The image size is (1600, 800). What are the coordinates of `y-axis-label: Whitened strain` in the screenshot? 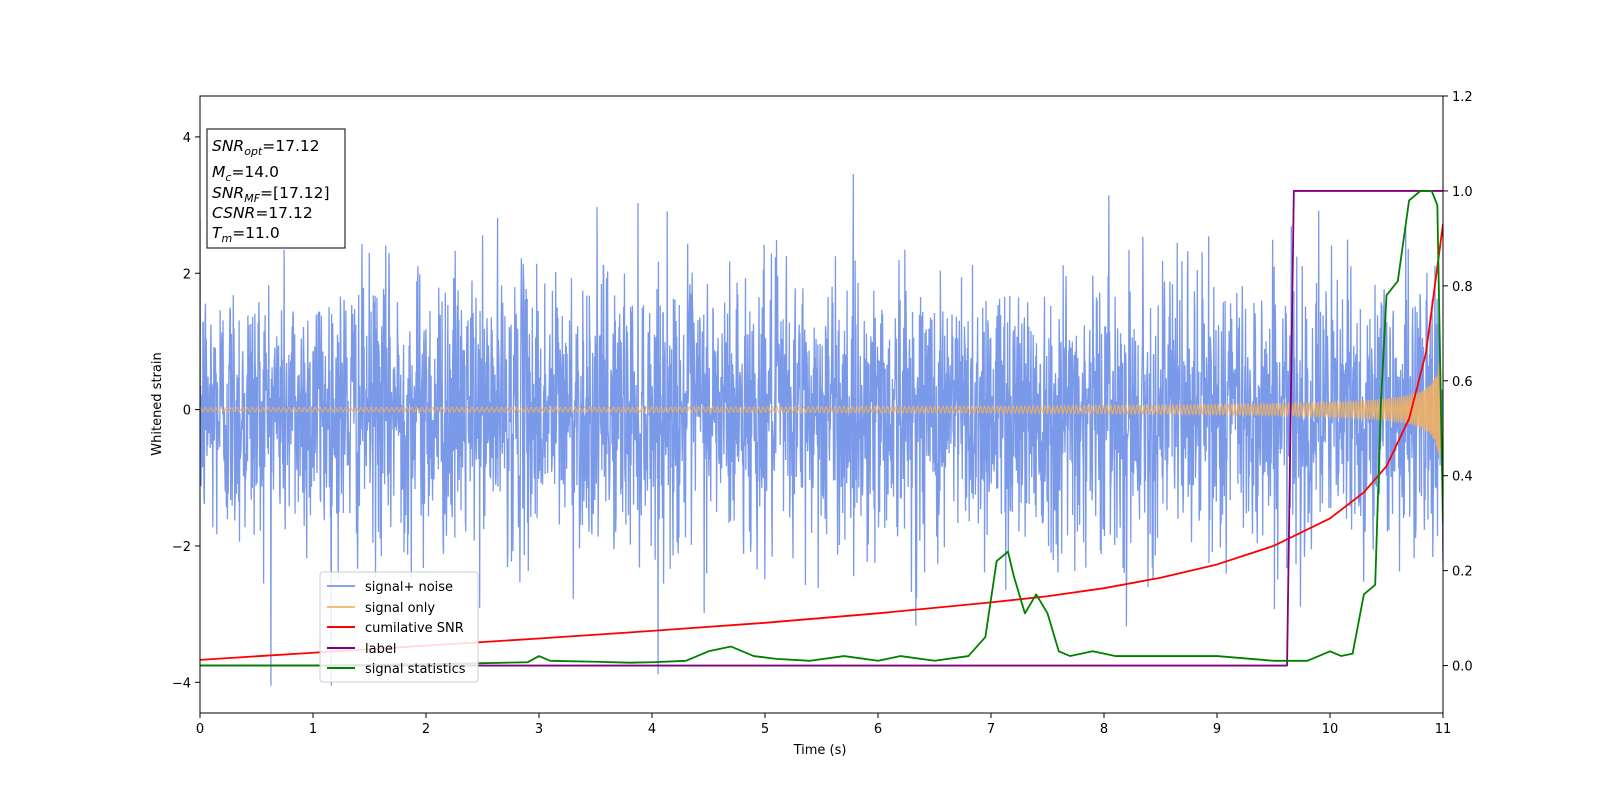 It's located at (157, 403).